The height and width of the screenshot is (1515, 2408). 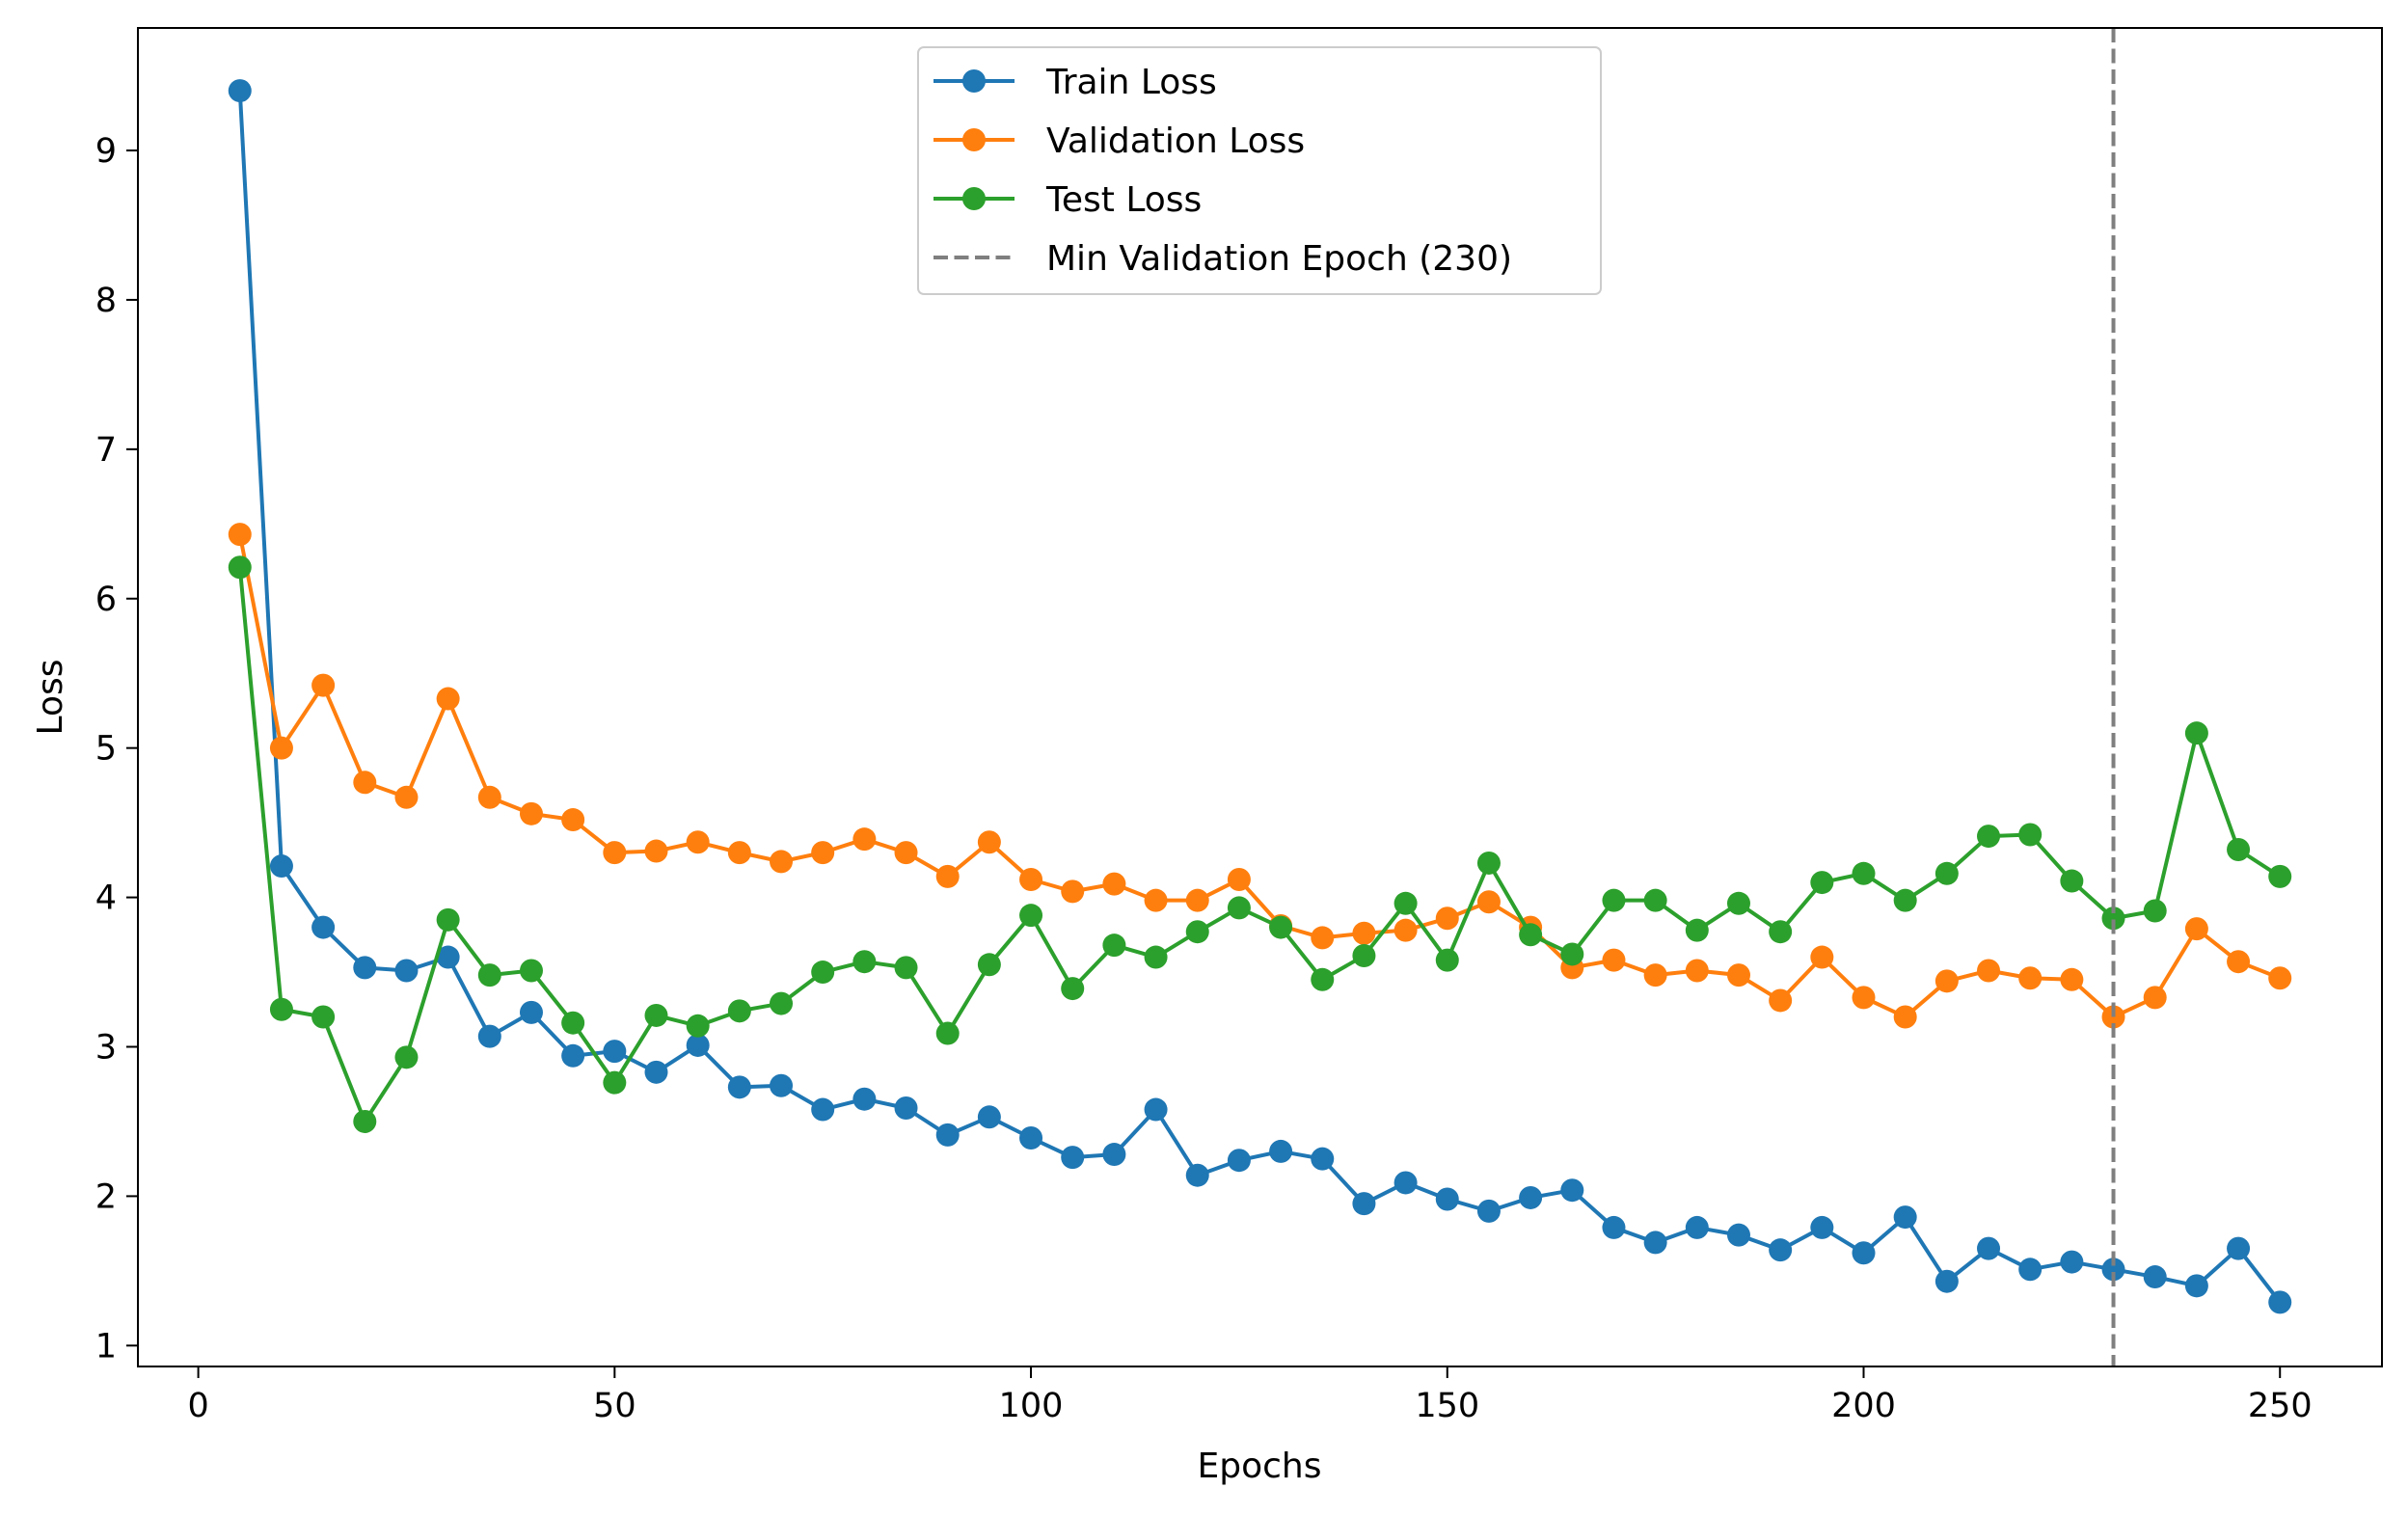 I want to click on legend-box, so click(x=1259, y=170).